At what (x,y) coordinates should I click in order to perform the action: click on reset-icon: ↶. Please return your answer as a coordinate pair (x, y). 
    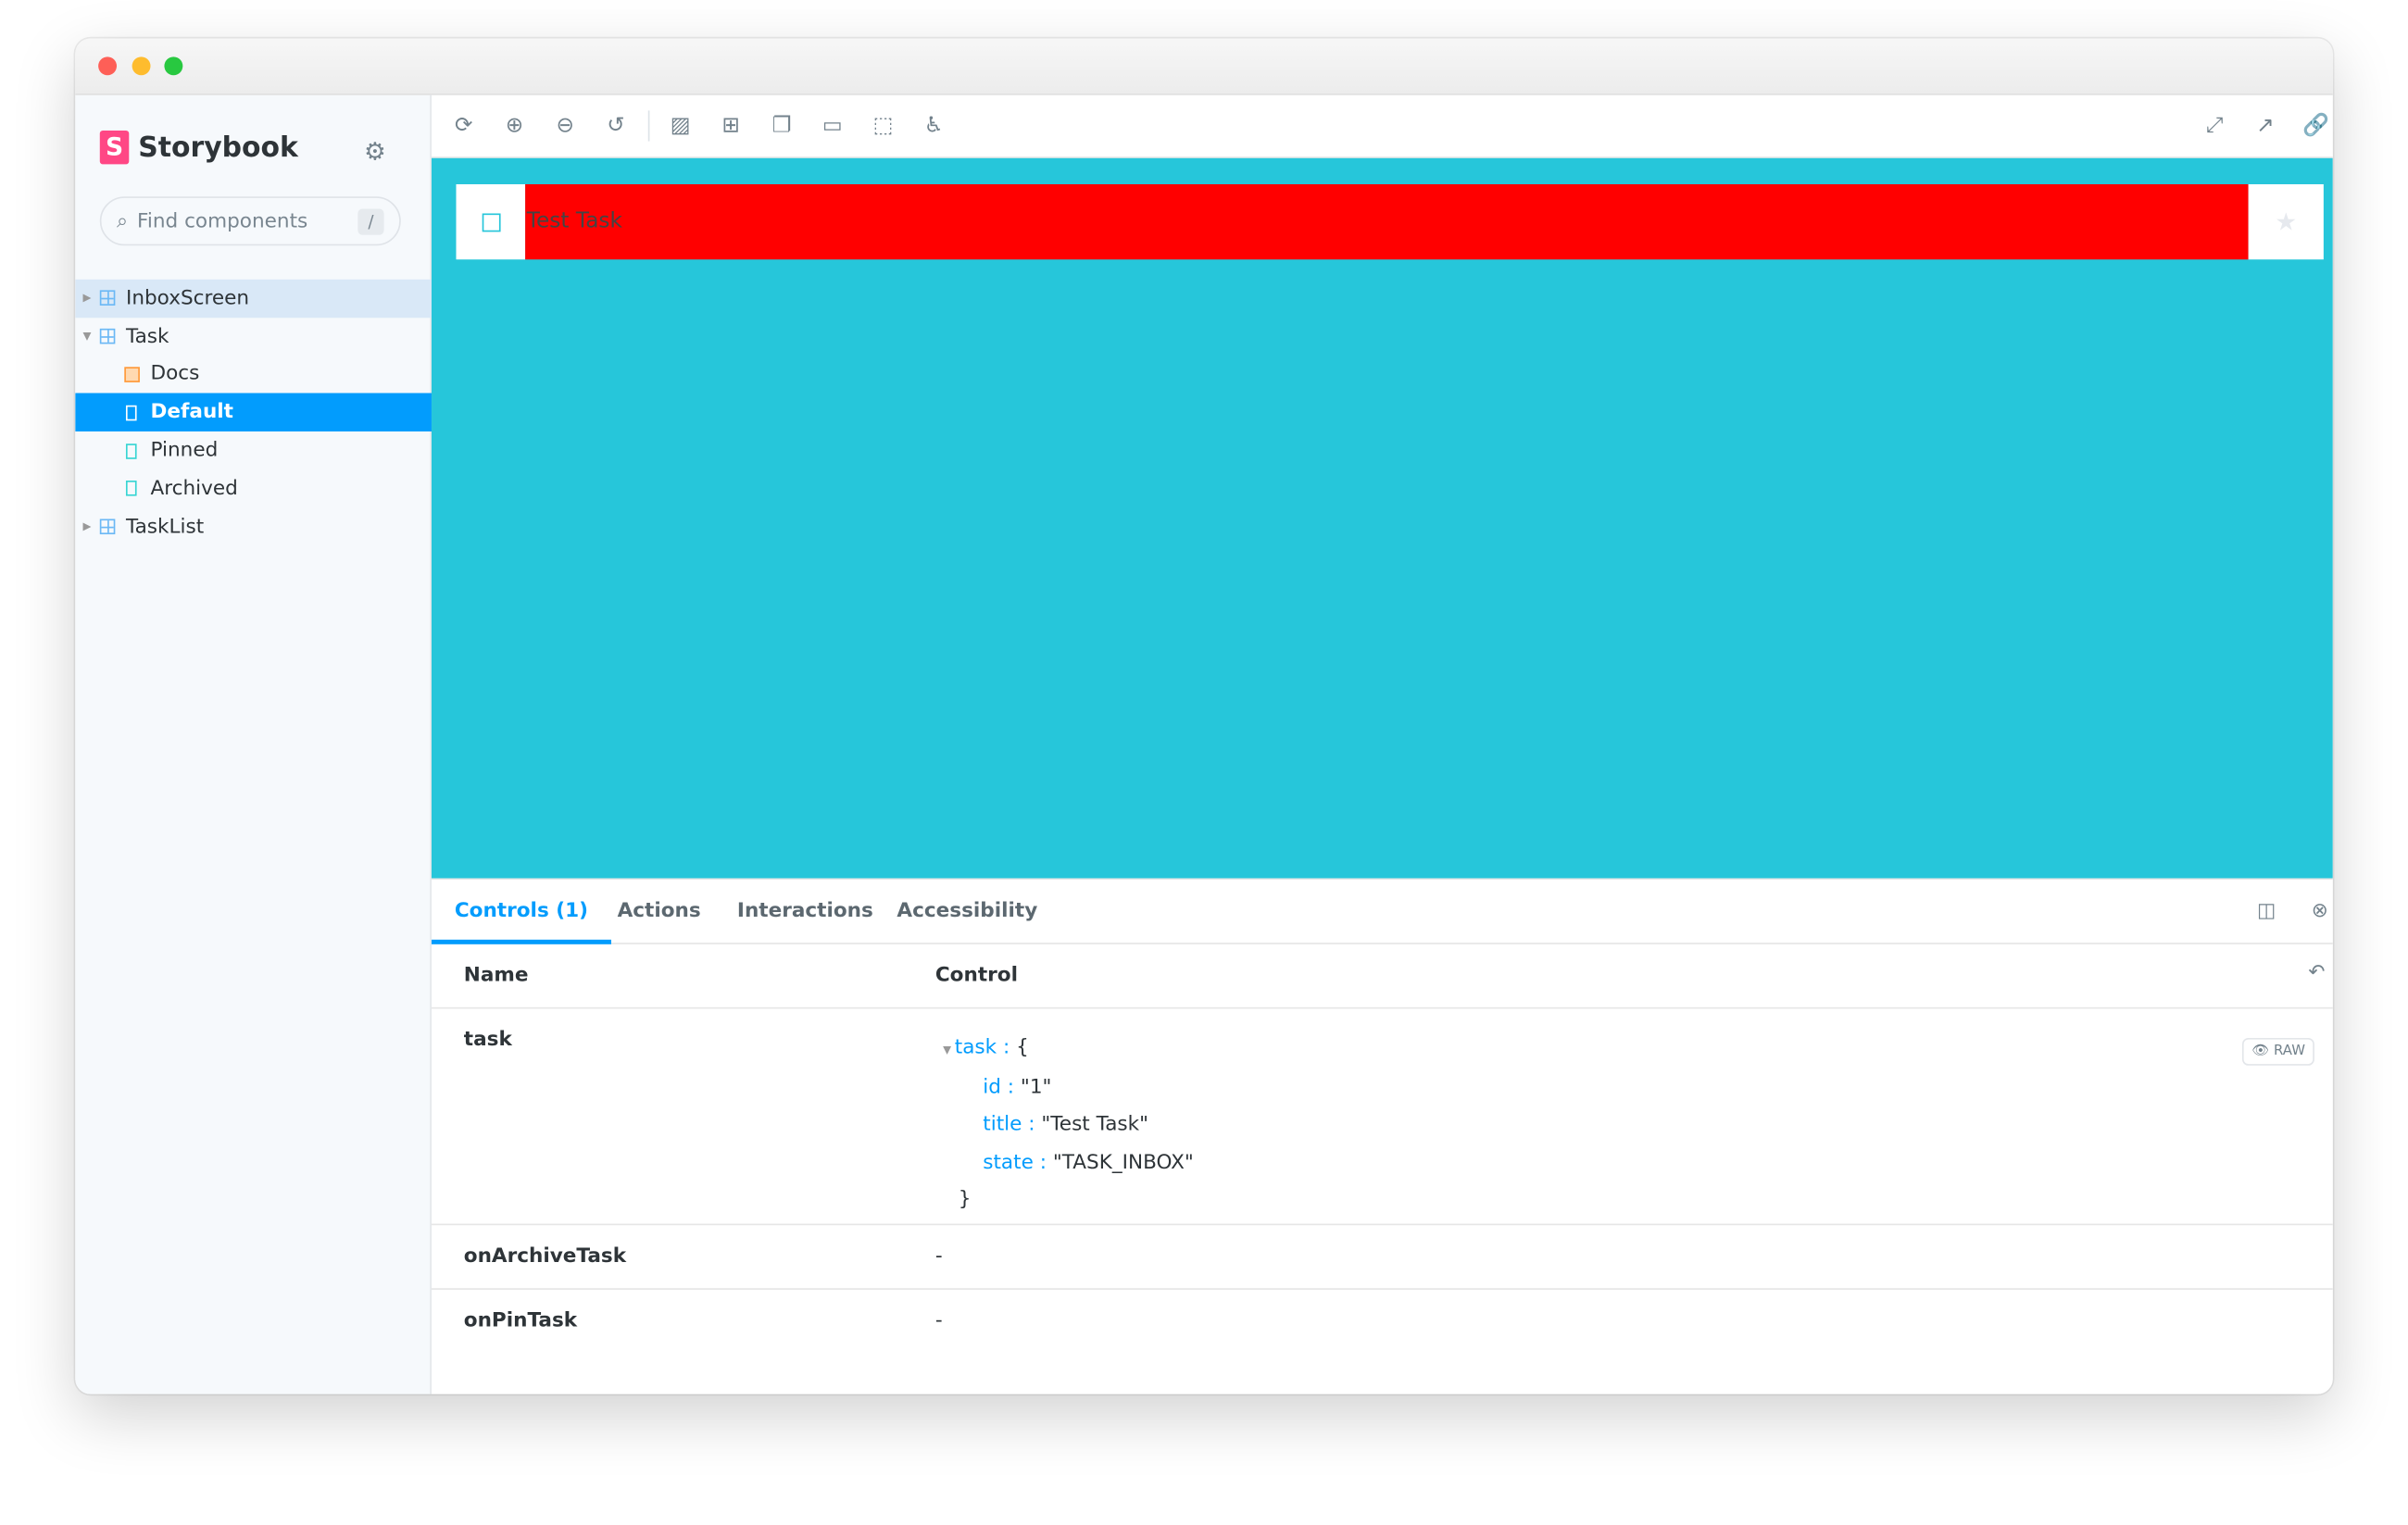
    Looking at the image, I should click on (2317, 973).